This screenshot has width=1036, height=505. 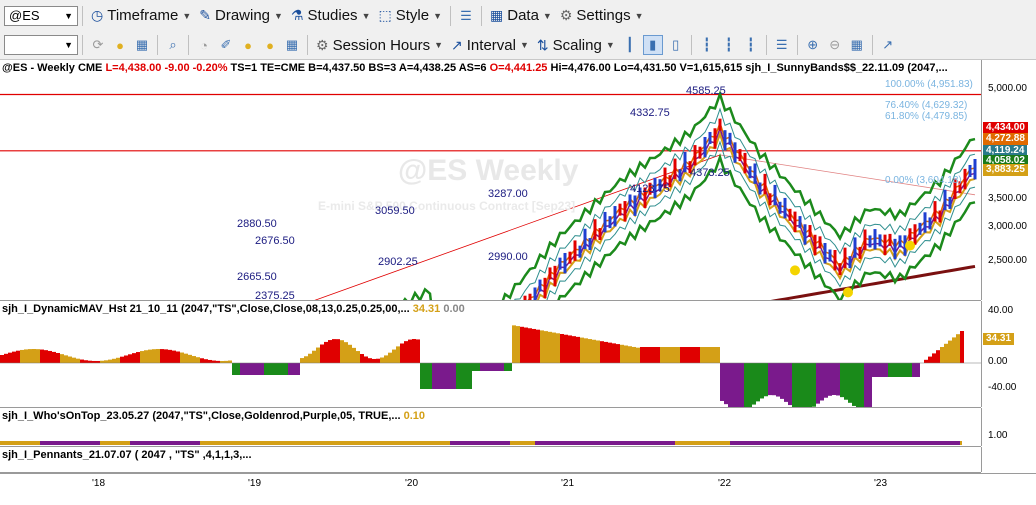 I want to click on volume-icon: ┇, so click(x=706, y=44).